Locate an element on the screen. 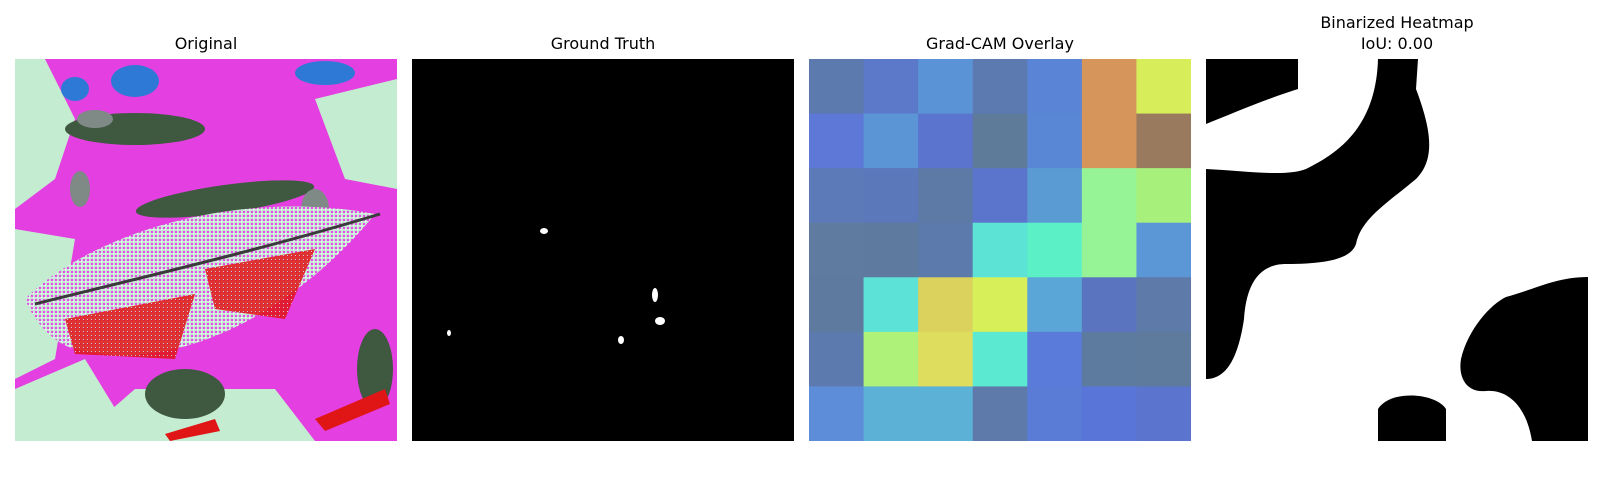  panel-title-binarized: Binarized Heatmap is located at coordinates (1397, 22).